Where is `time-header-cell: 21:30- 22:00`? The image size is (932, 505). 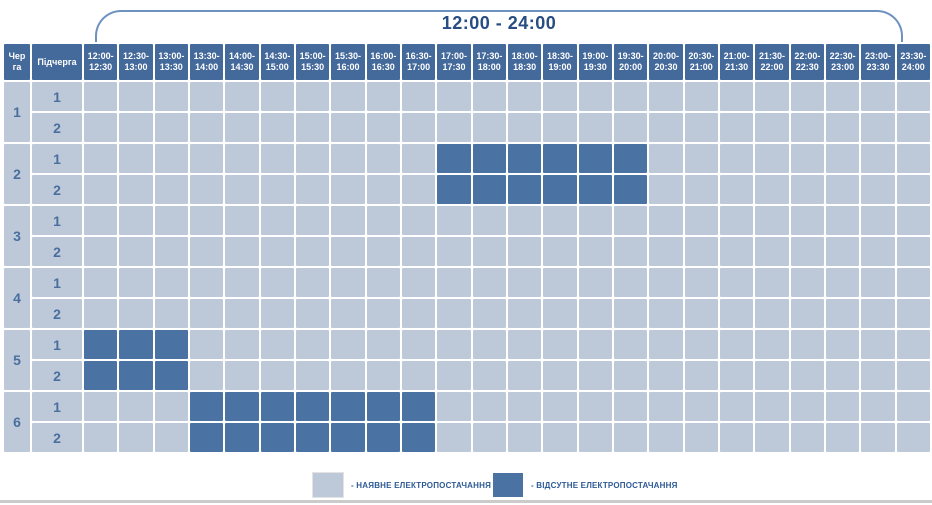
time-header-cell: 21:30- 22:00 is located at coordinates (772, 62).